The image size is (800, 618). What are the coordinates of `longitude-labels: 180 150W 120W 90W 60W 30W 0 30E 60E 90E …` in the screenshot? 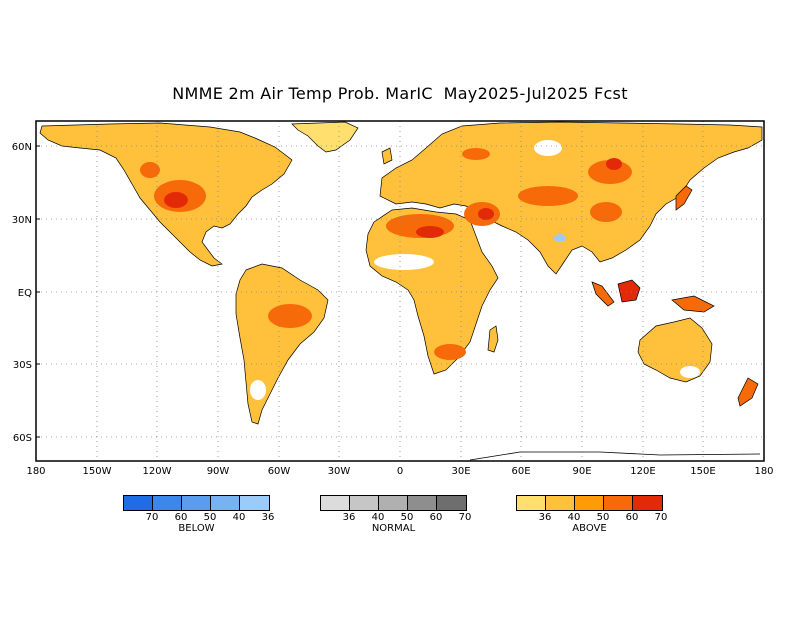 It's located at (399, 471).